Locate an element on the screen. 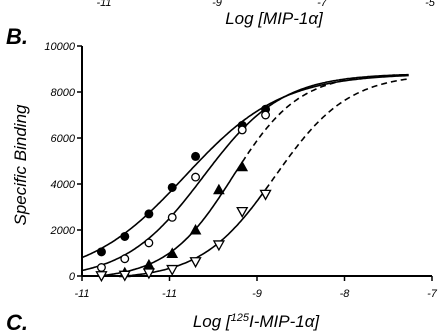 This screenshot has height=334, width=442. y-tick-label: 6000 is located at coordinates (63, 139).